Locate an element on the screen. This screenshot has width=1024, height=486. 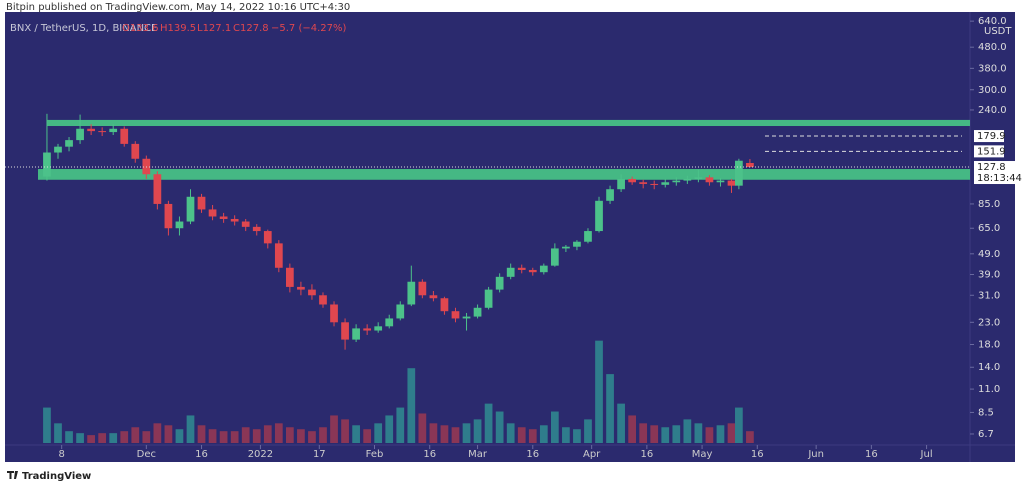
y-tick-label: 640.0 is located at coordinates (992, 21).